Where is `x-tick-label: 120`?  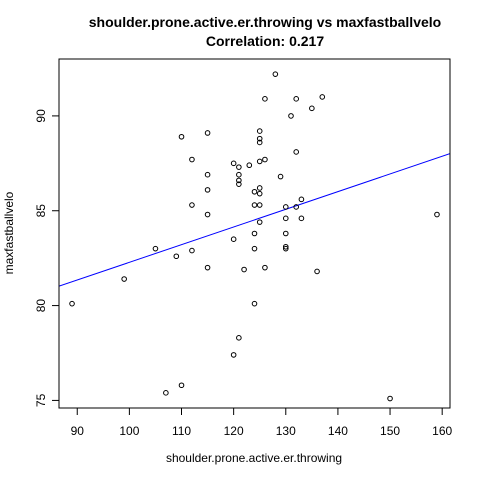 x-tick-label: 120 is located at coordinates (234, 431).